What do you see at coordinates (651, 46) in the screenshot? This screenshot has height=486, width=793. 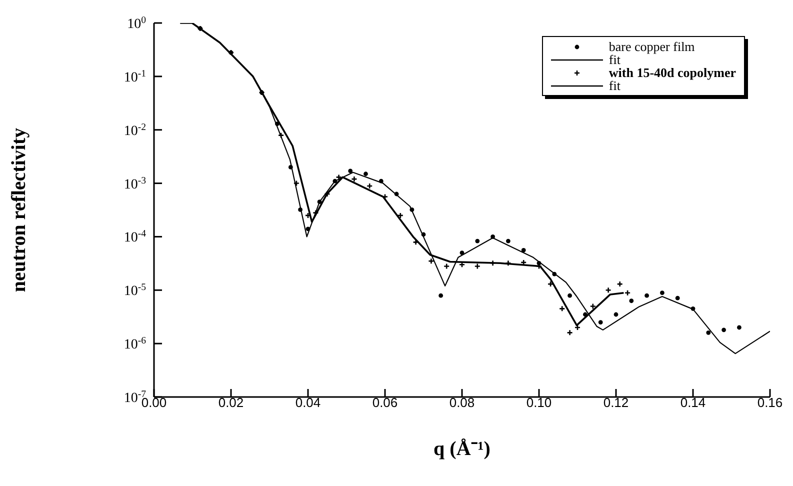 I see `legend-label: bare copper film` at bounding box center [651, 46].